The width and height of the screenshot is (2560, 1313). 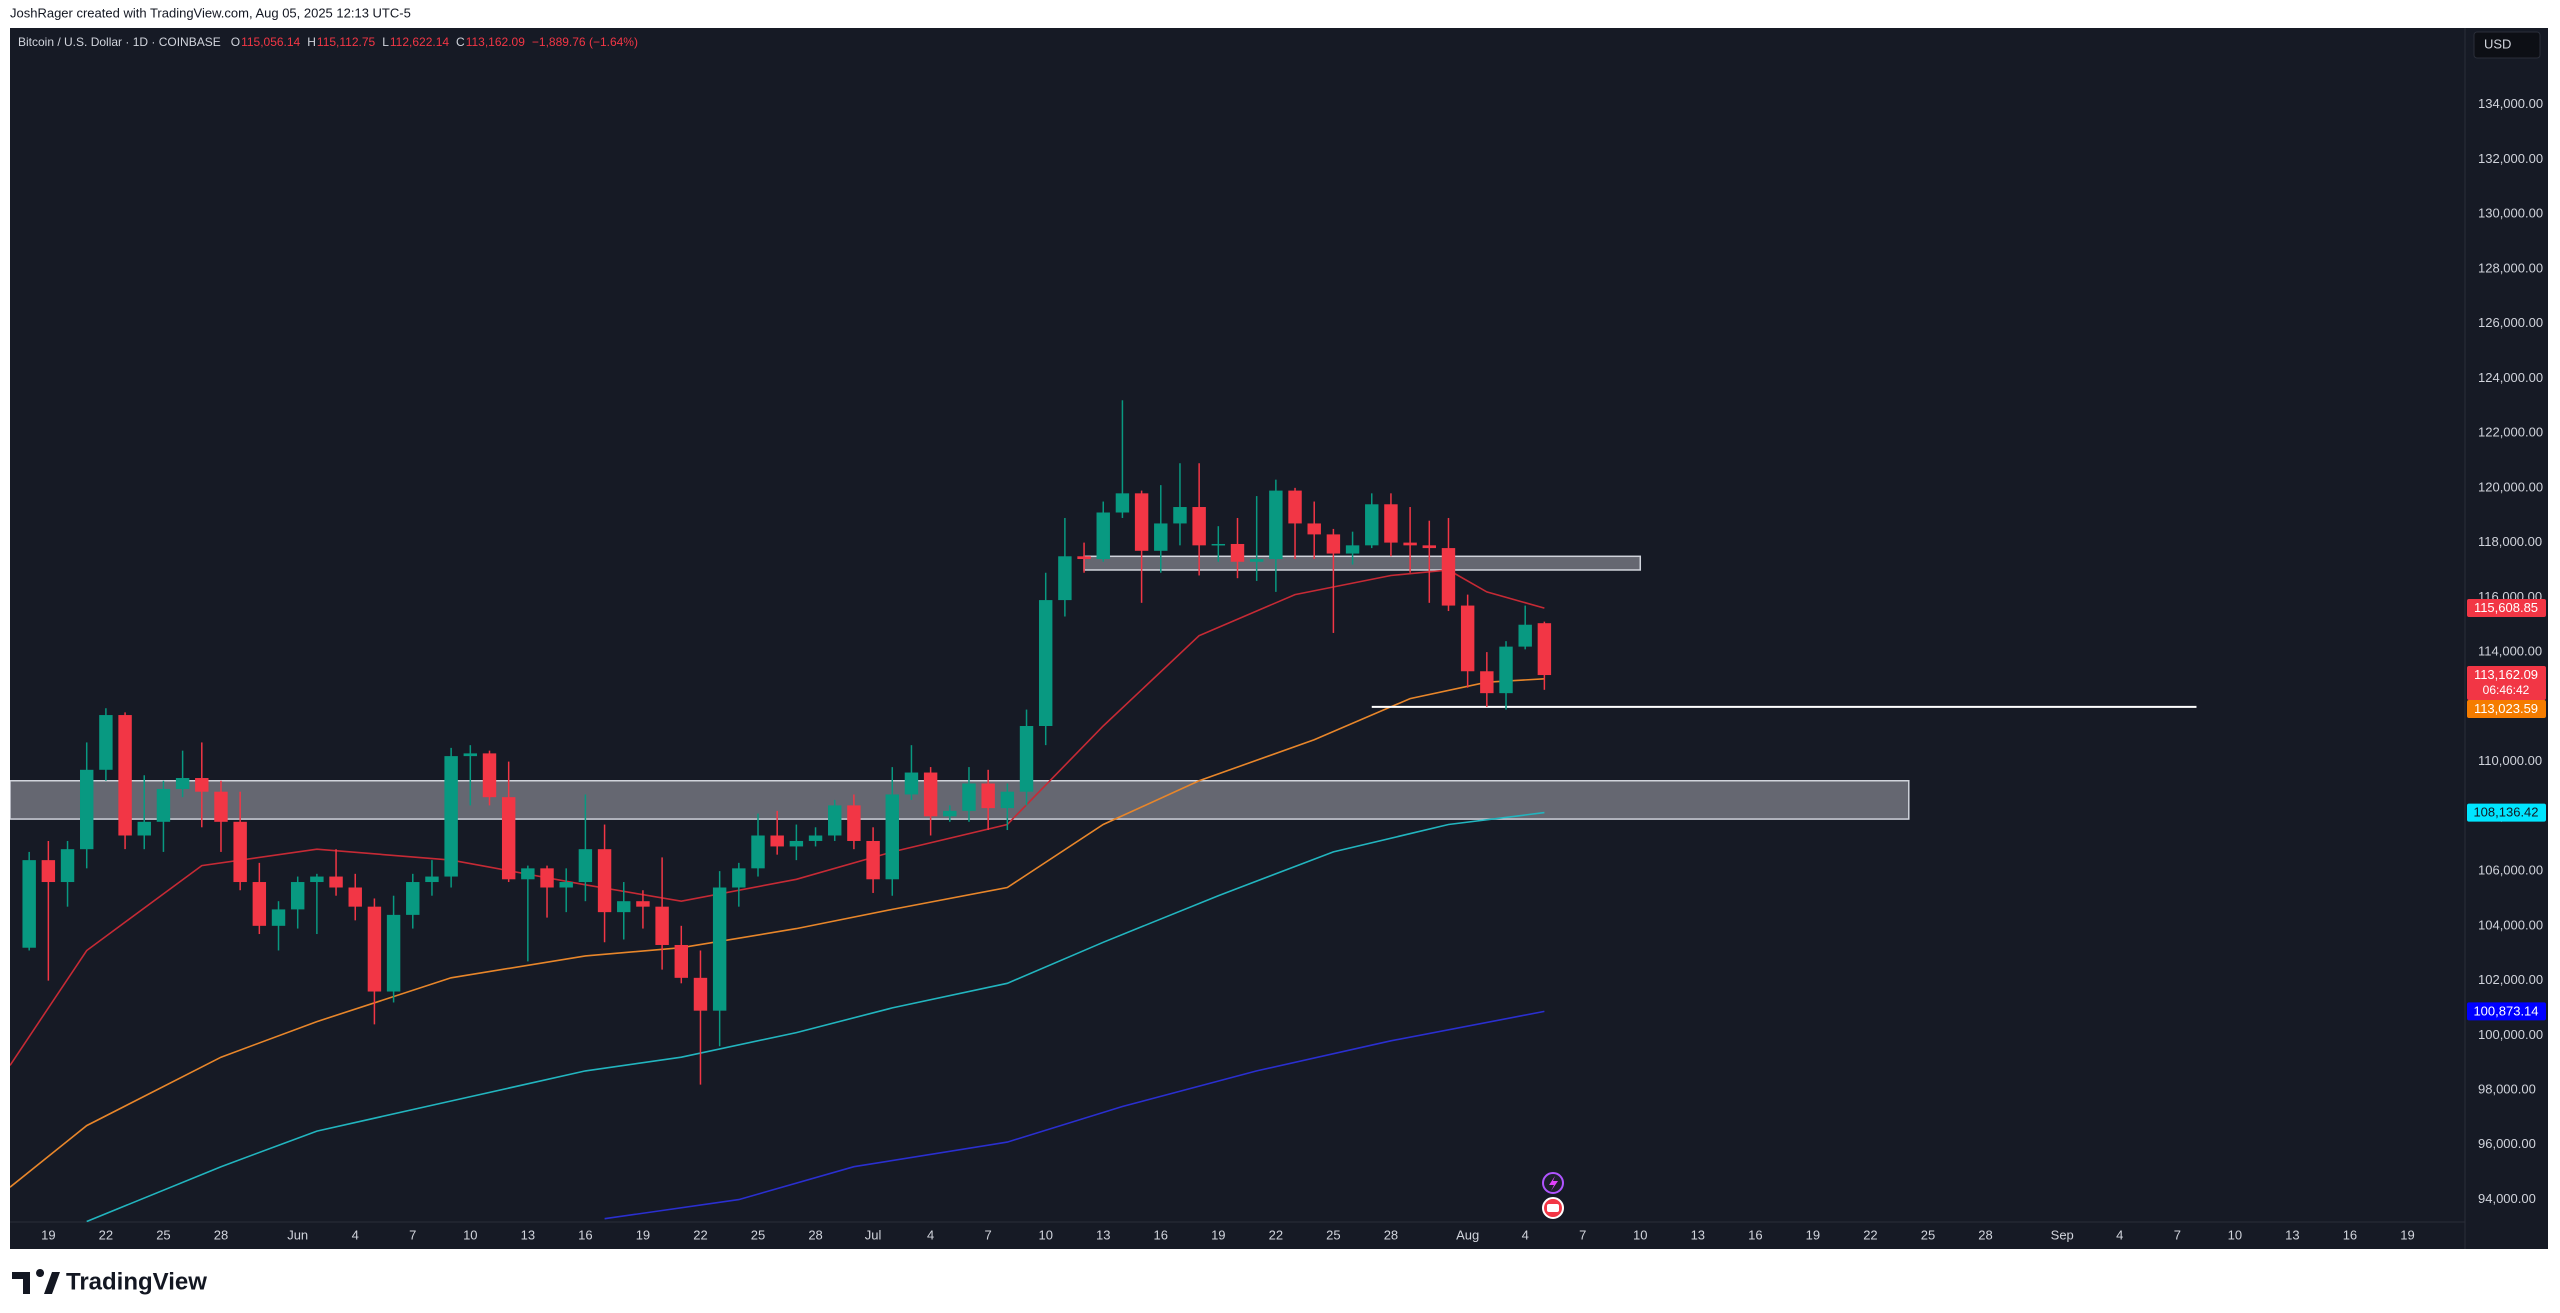 What do you see at coordinates (2510, 760) in the screenshot?
I see `y-tick-label: 110,000.00` at bounding box center [2510, 760].